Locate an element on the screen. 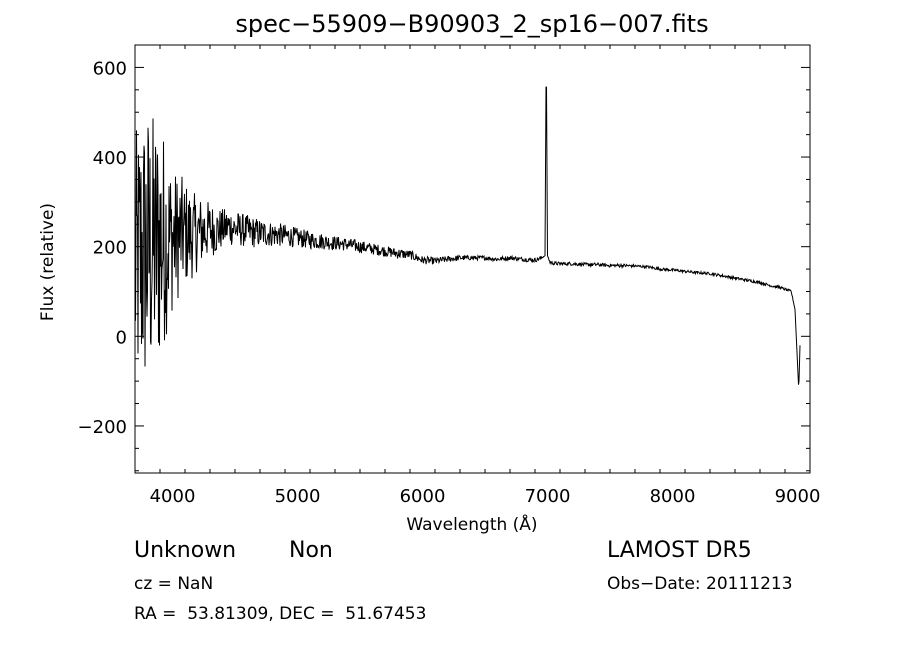 This screenshot has height=649, width=900. chart-title: spec−55909−B90903_2_sp16−007.fits is located at coordinates (471, 24).